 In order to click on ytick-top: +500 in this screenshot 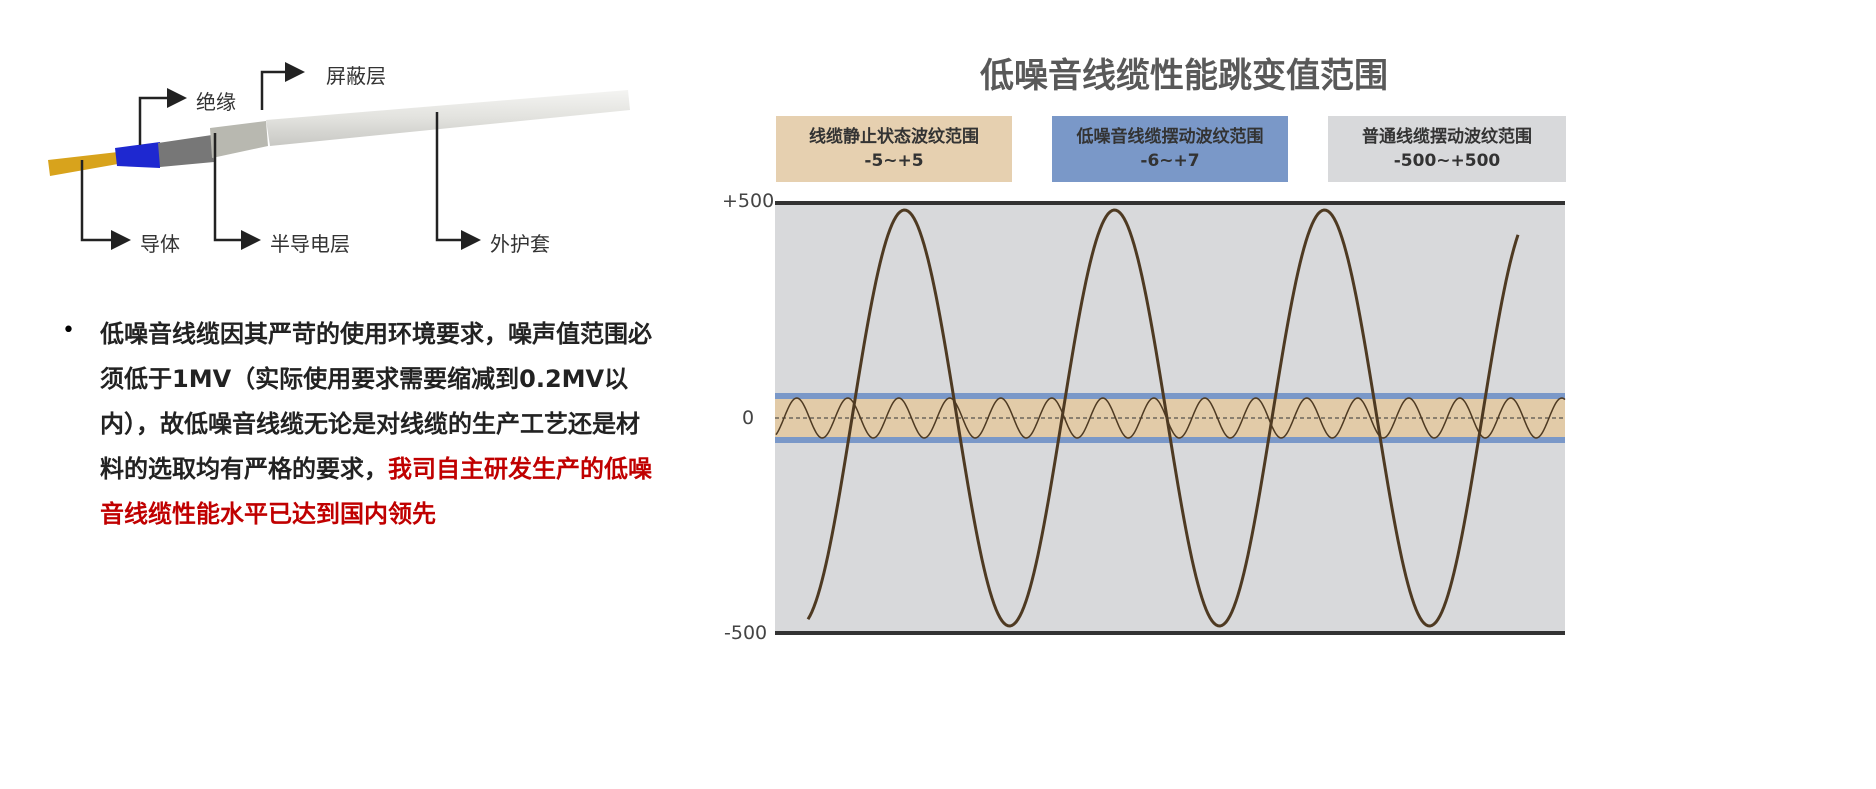, I will do `click(748, 201)`.